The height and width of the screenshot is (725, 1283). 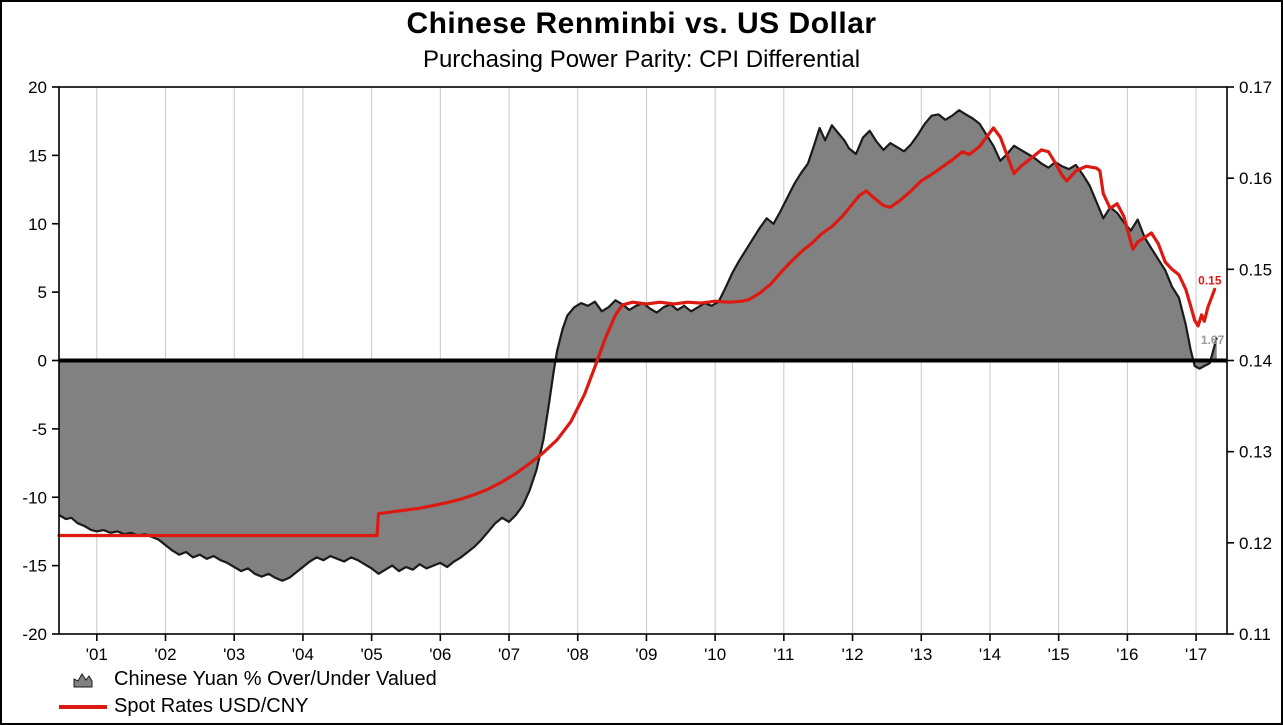 I want to click on svg-text: '03, so click(x=234, y=654).